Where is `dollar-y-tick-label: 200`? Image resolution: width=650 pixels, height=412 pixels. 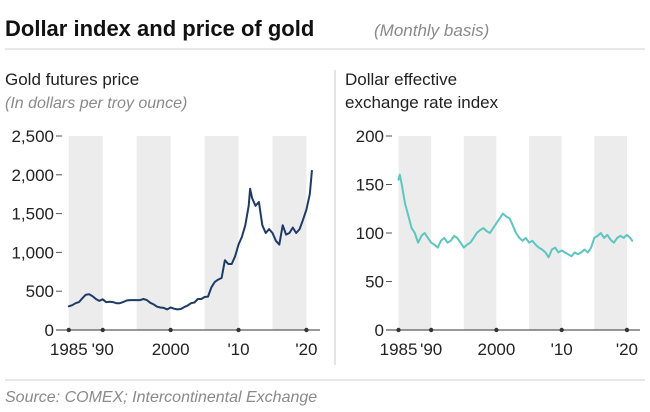
dollar-y-tick-label: 200 is located at coordinates (370, 136).